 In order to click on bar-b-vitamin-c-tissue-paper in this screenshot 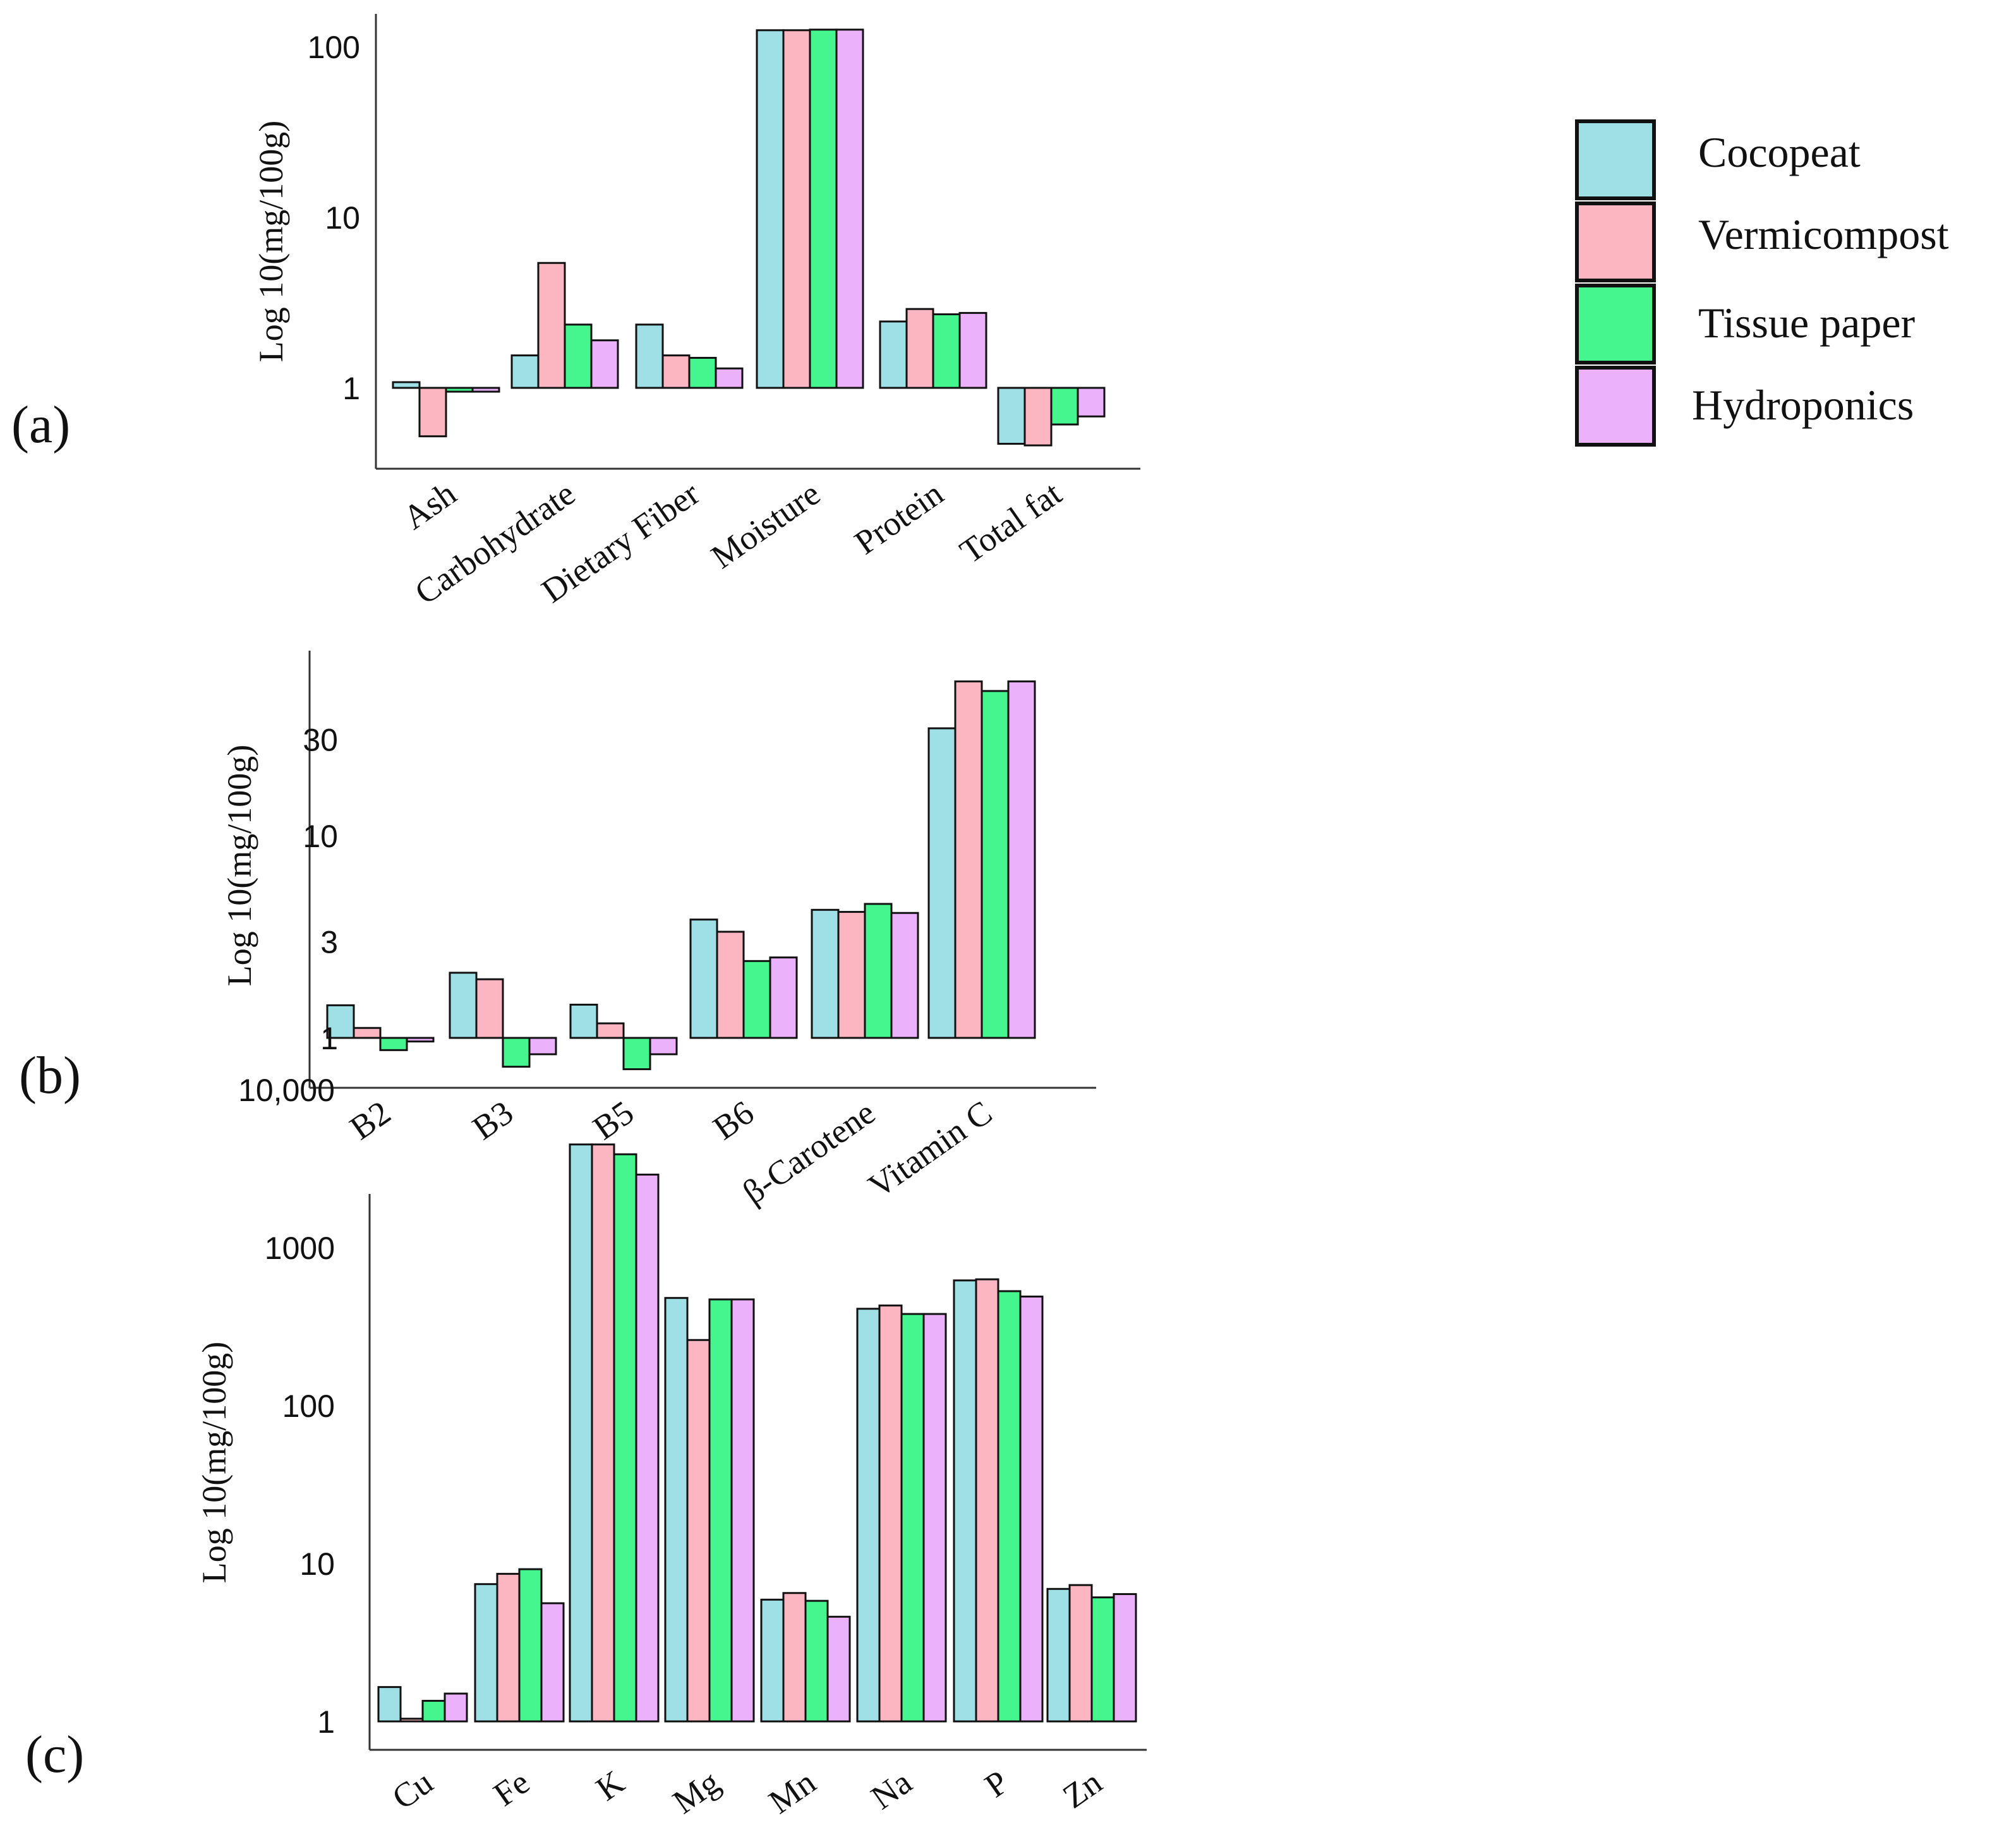, I will do `click(995, 864)`.